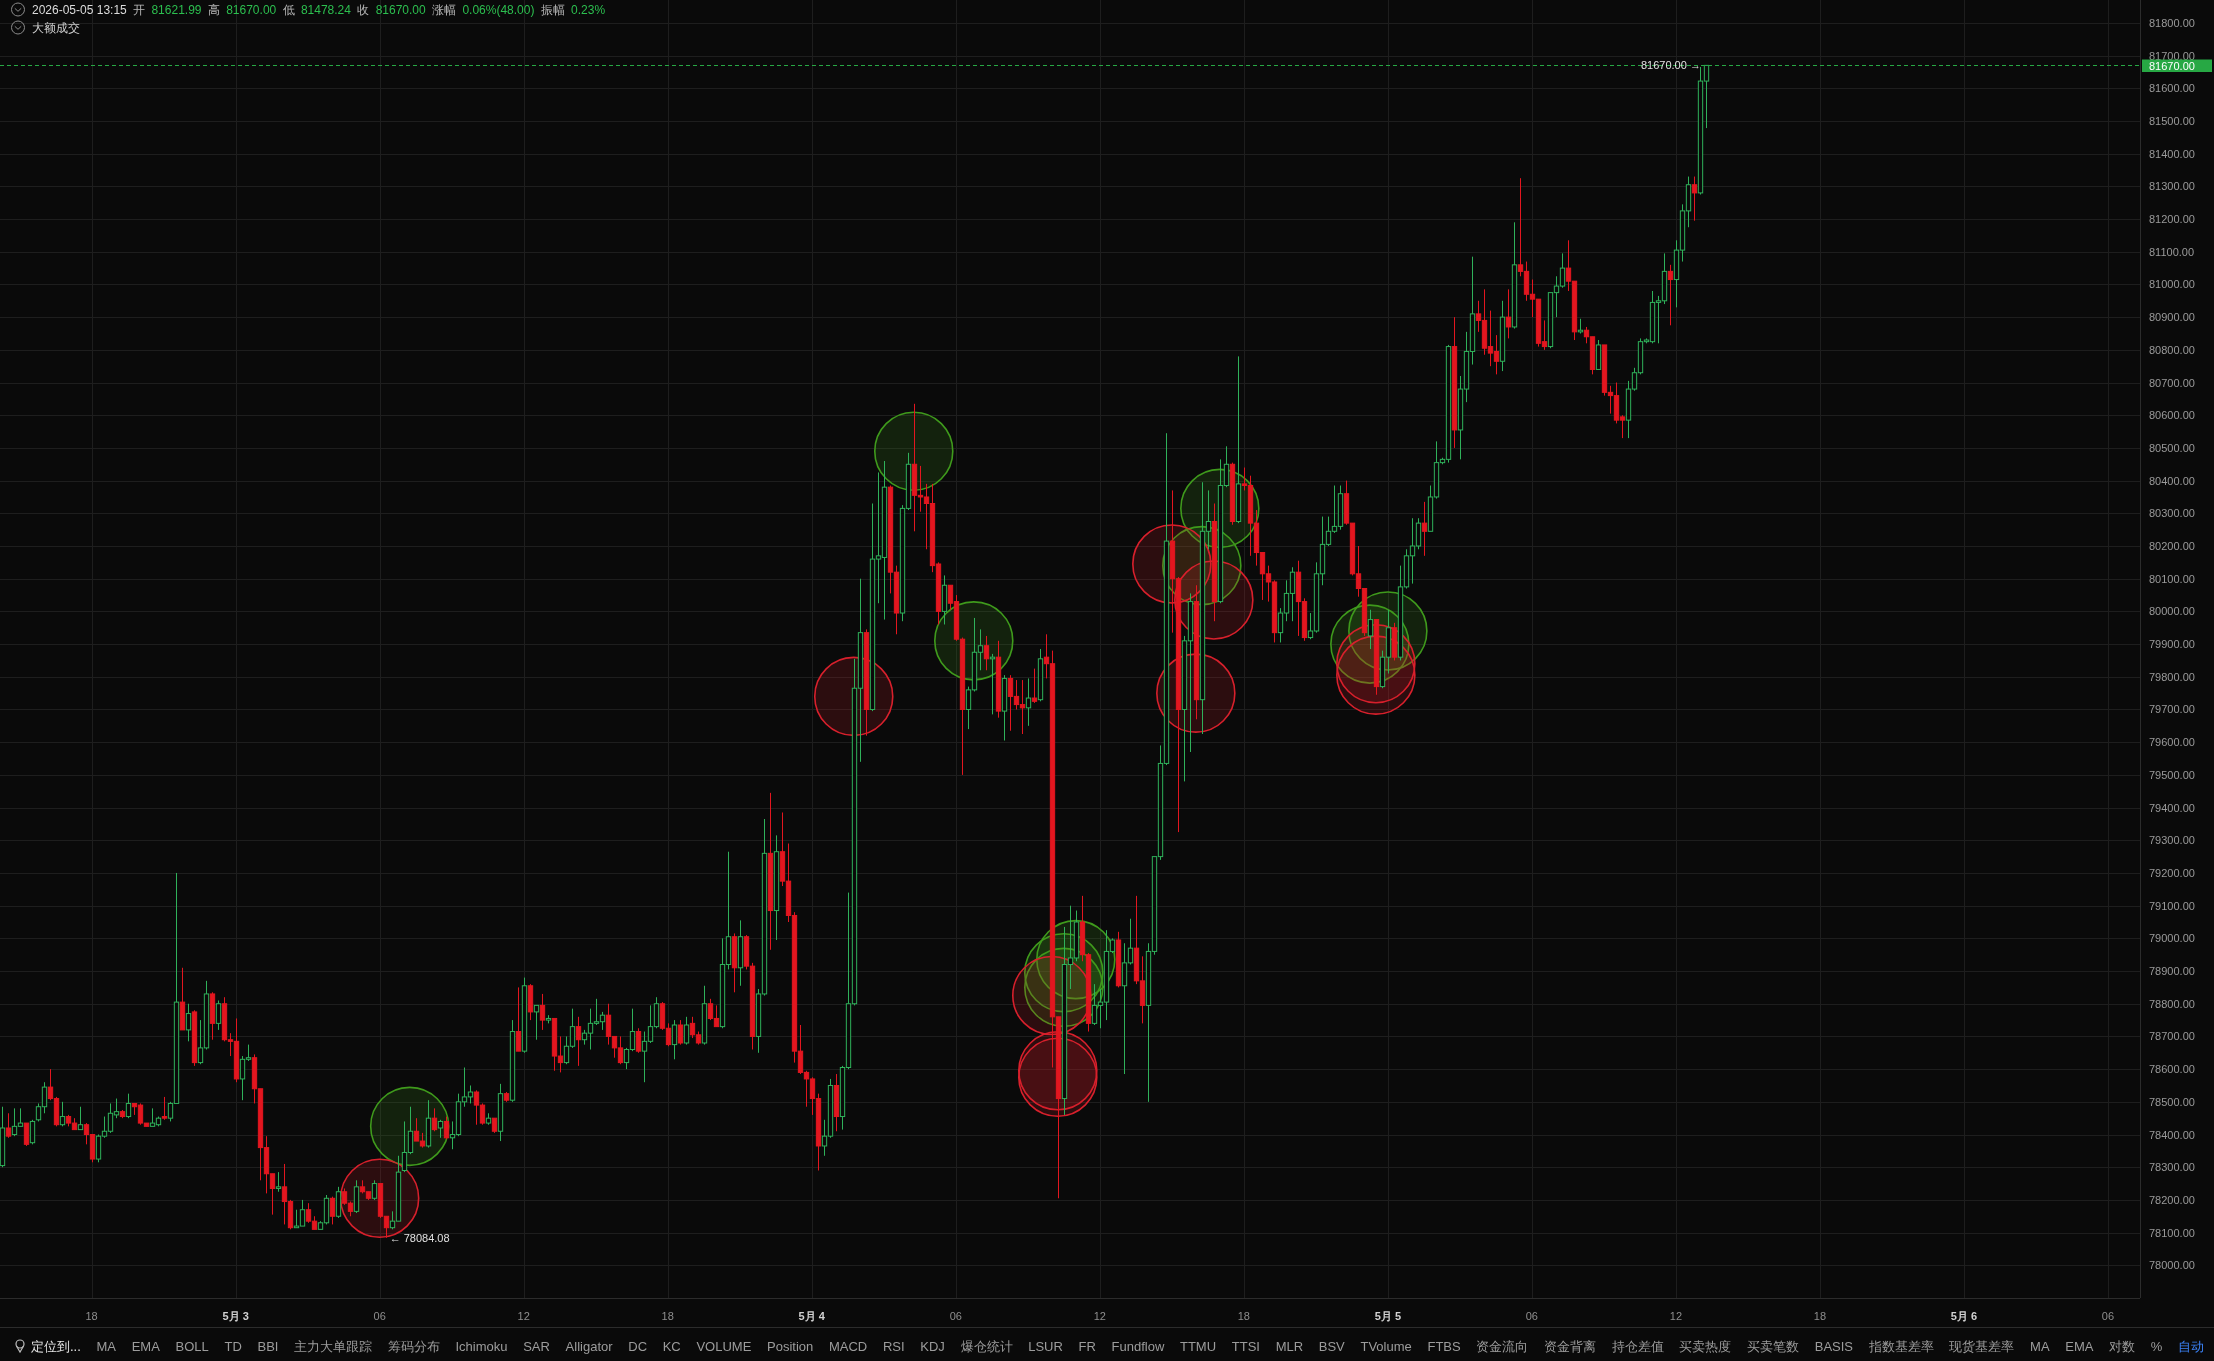 The height and width of the screenshot is (1361, 2214). I want to click on y-tick-label: 80400.00, so click(2172, 480).